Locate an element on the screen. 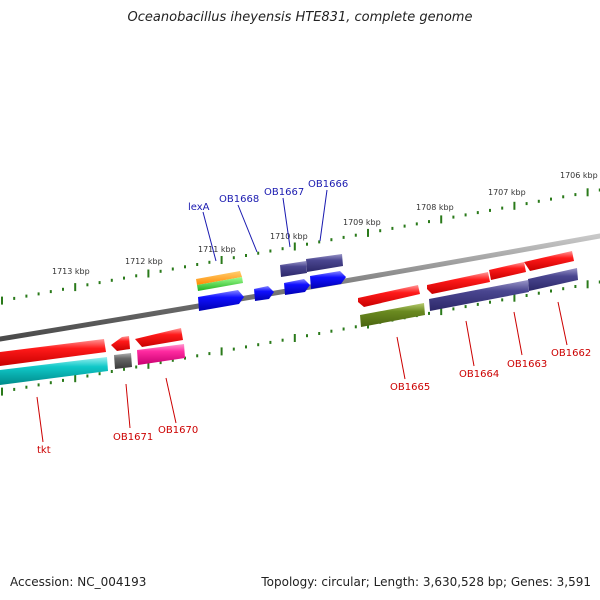 The image size is (600, 600). gene-label: OB1662 is located at coordinates (571, 353).